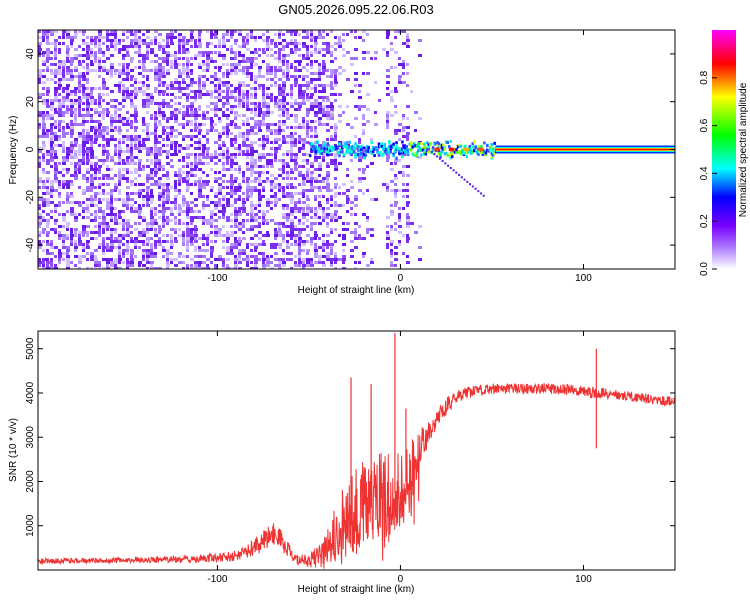 Image resolution: width=750 pixels, height=600 pixels. I want to click on snr-xtick-label: -100, so click(217, 579).